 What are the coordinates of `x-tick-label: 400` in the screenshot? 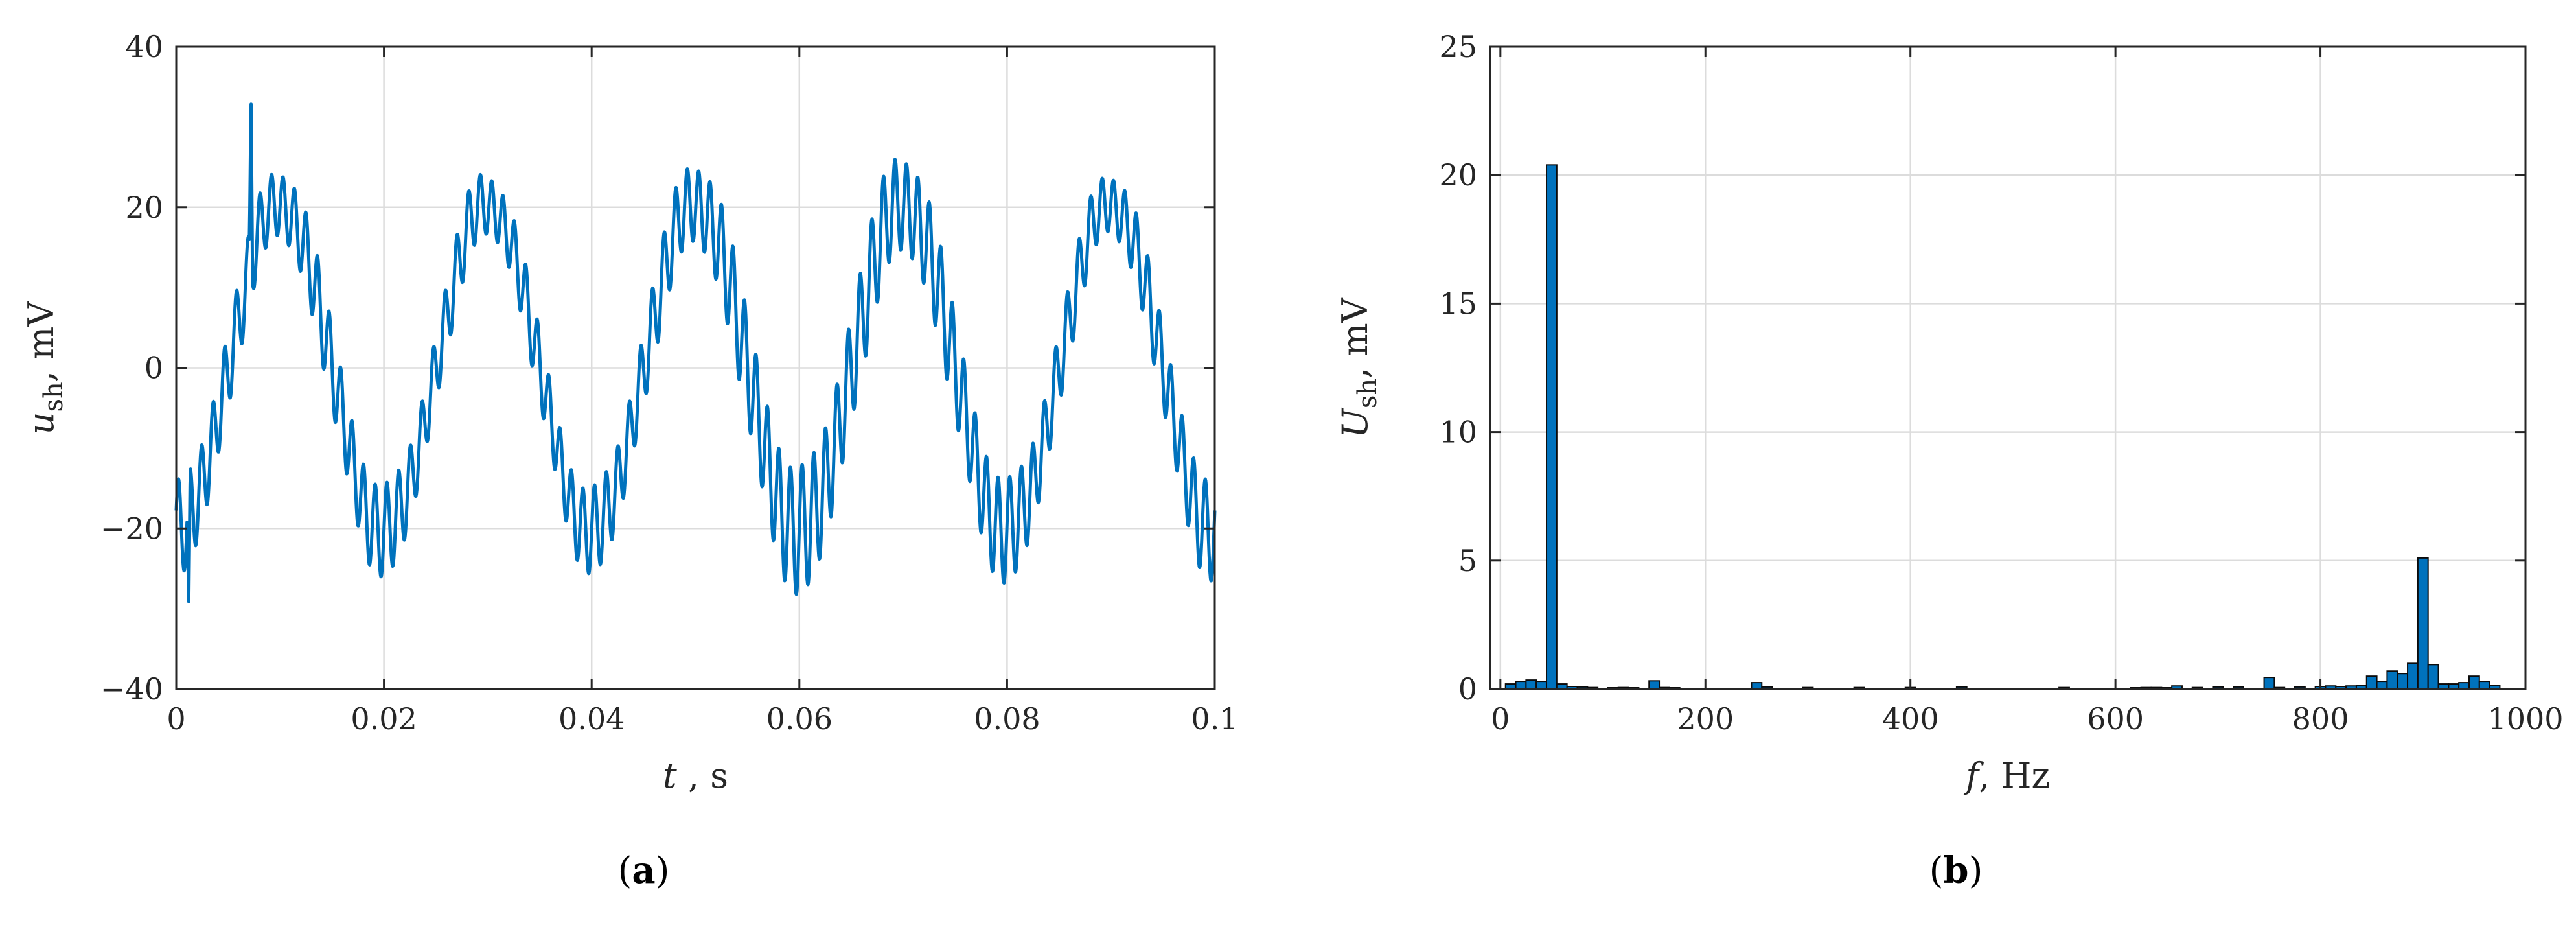 It's located at (1911, 718).